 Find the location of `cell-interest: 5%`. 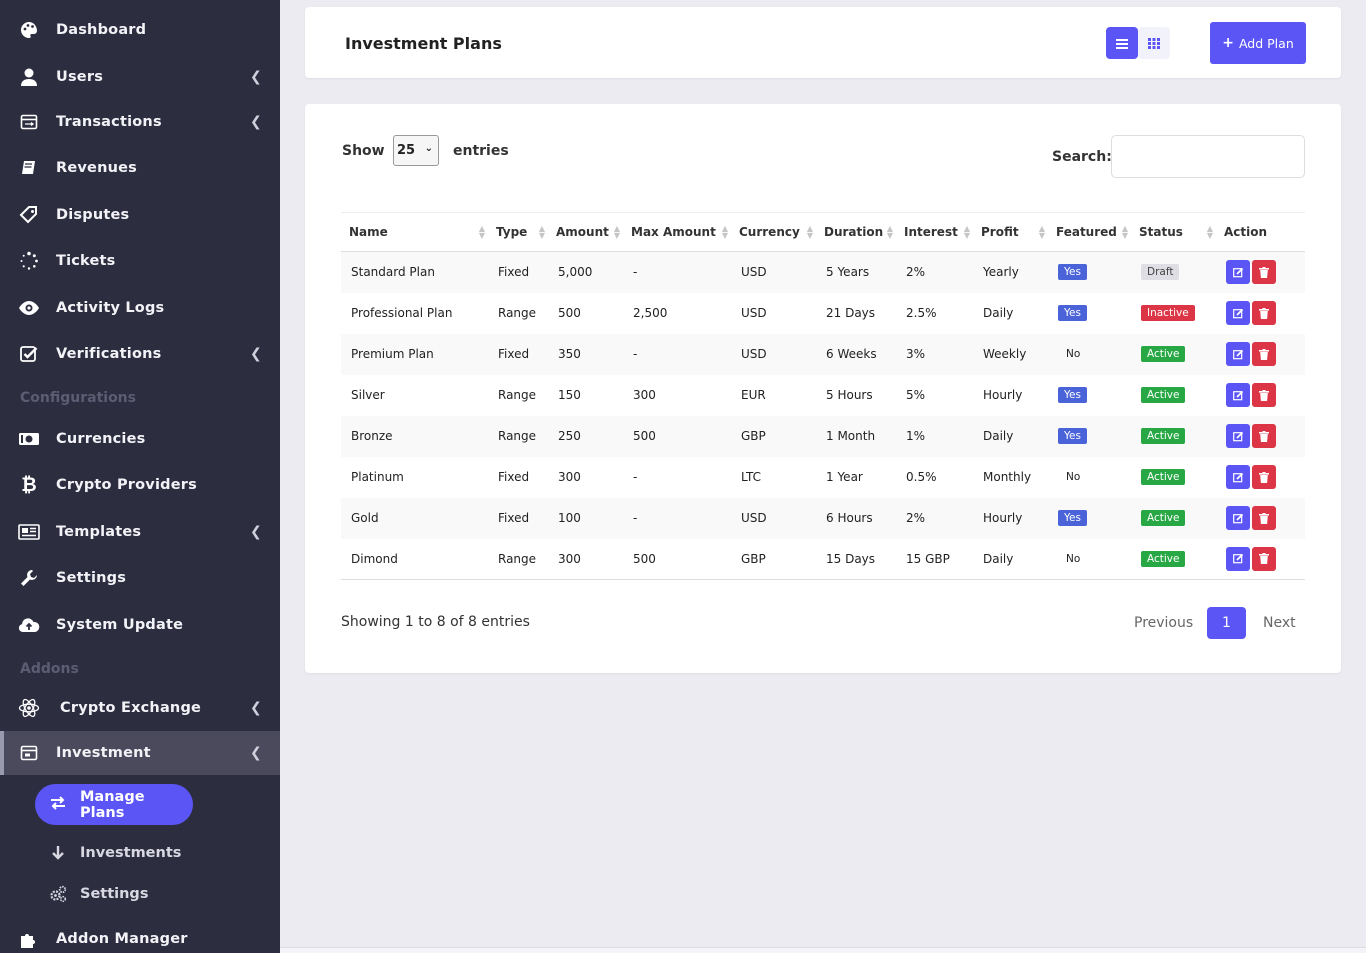

cell-interest: 5% is located at coordinates (916, 395).